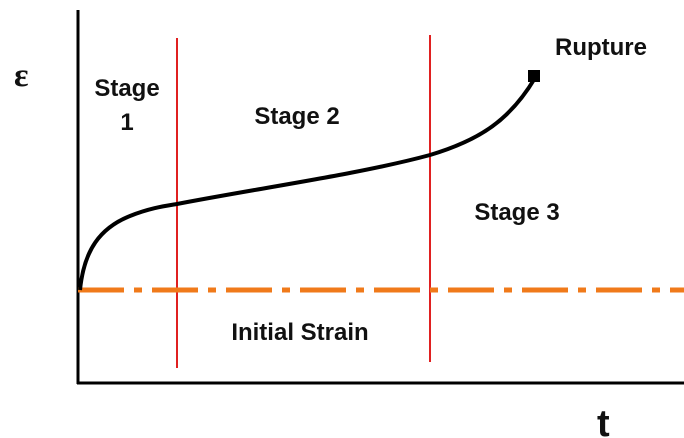 The width and height of the screenshot is (684, 438). What do you see at coordinates (126, 88) in the screenshot?
I see `stage-label: Stage` at bounding box center [126, 88].